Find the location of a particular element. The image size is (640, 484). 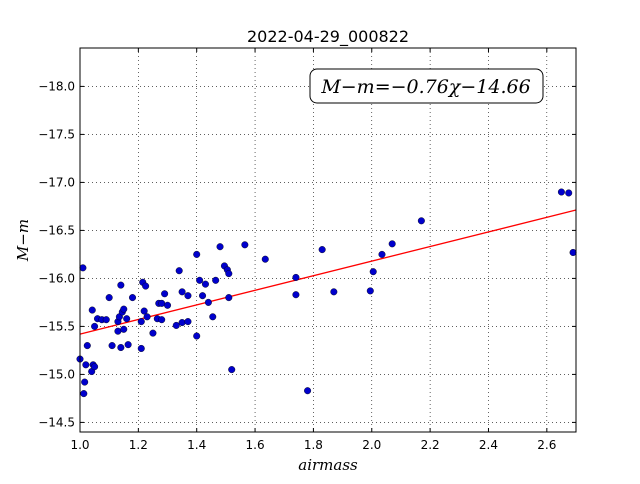

x-tick-label: 2.6 is located at coordinates (546, 445).